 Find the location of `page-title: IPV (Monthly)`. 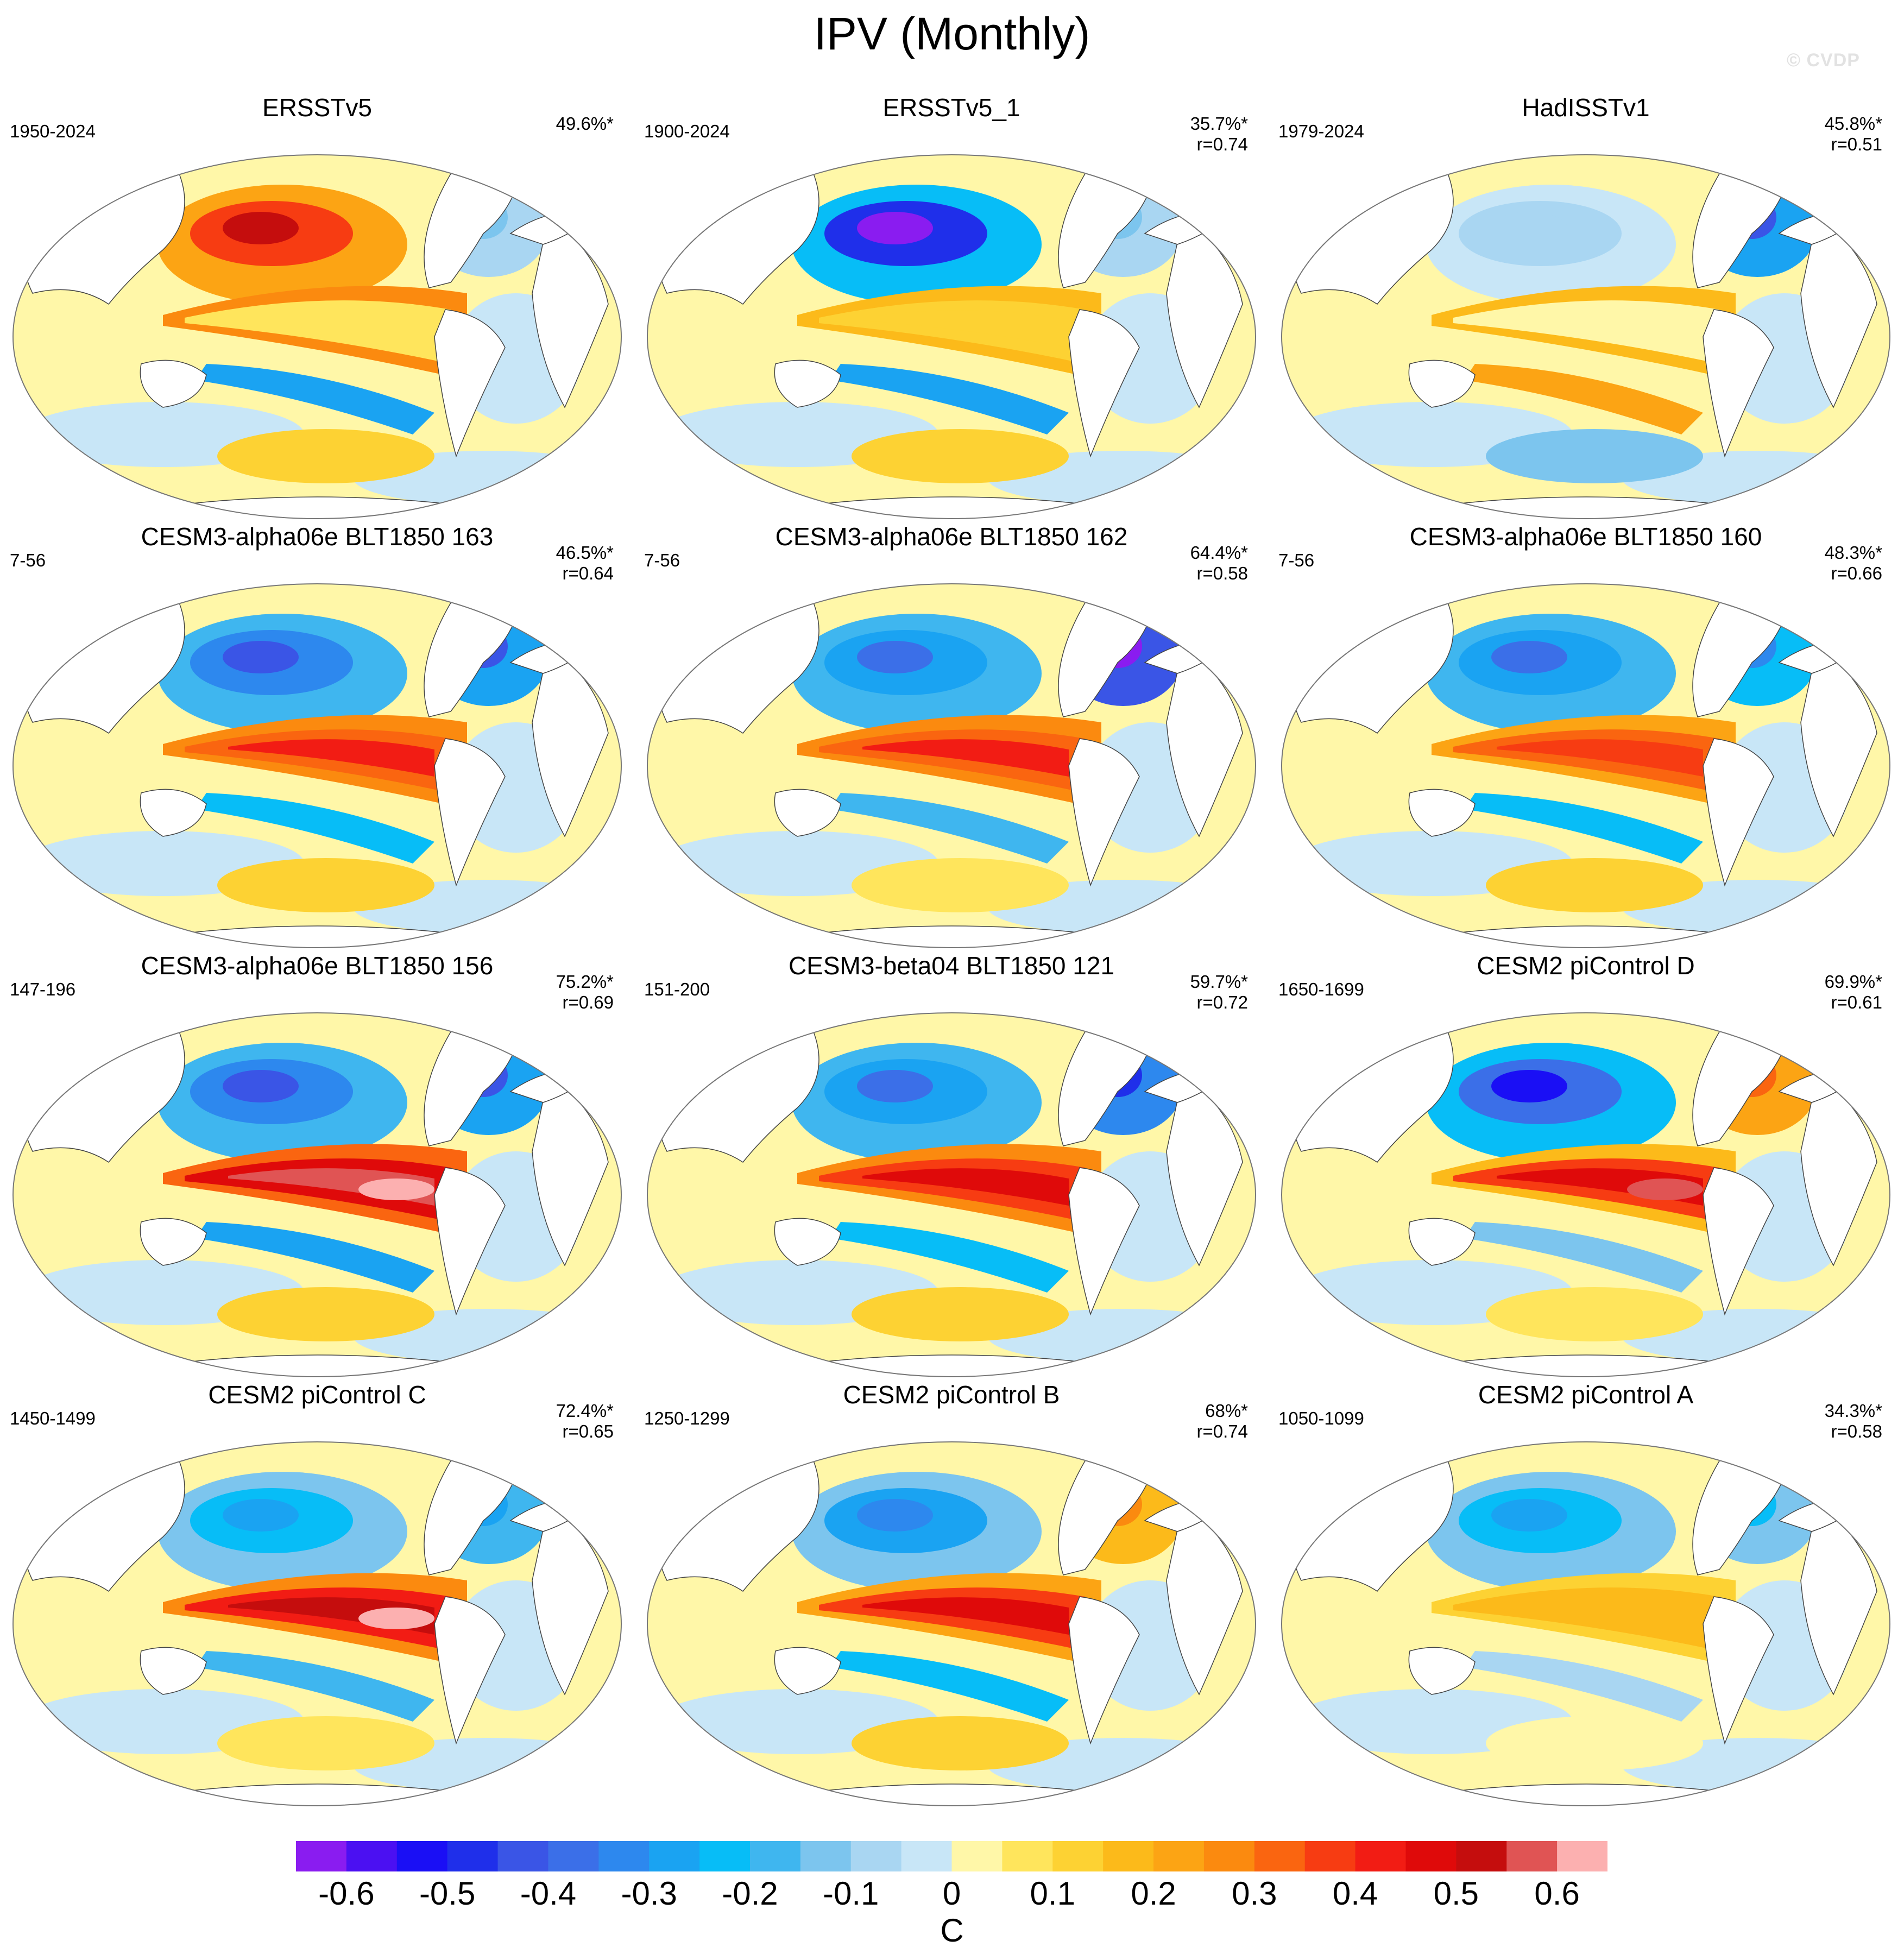

page-title: IPV (Monthly) is located at coordinates (952, 33).